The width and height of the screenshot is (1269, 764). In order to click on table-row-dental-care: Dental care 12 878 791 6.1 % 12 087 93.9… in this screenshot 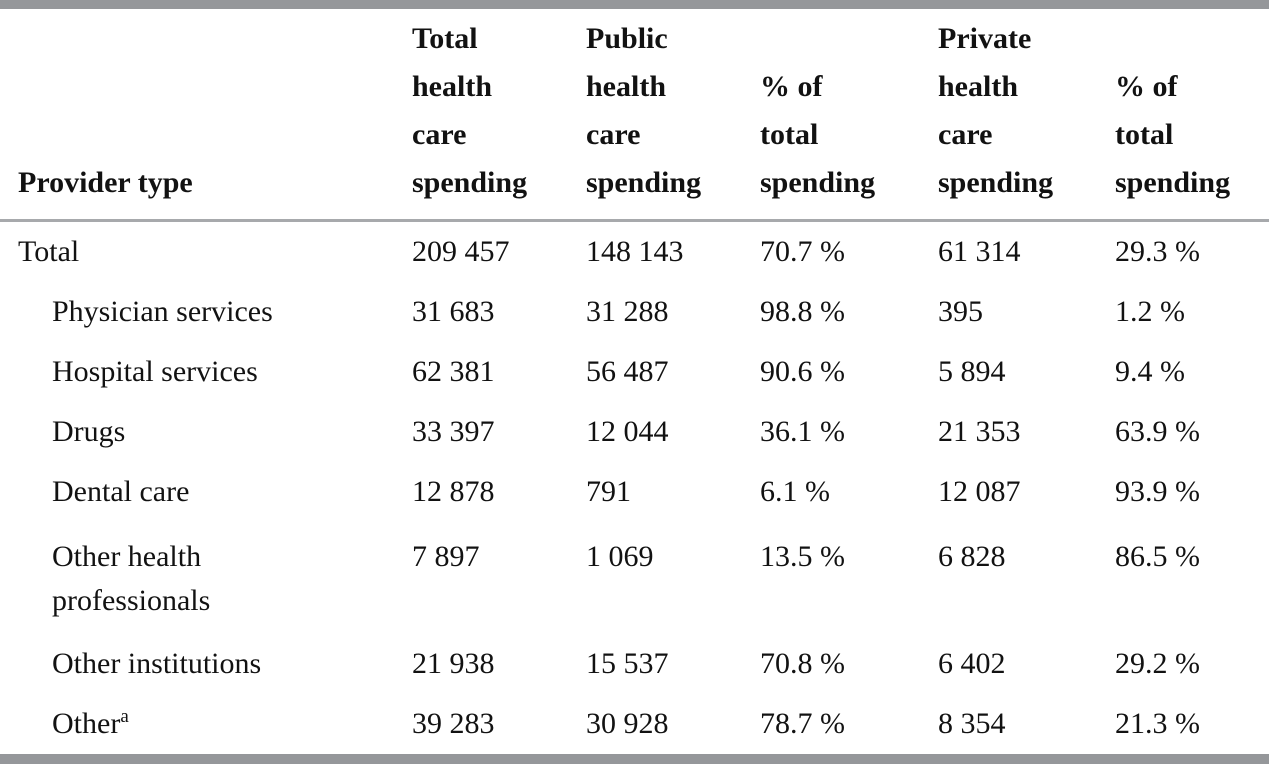, I will do `click(634, 492)`.